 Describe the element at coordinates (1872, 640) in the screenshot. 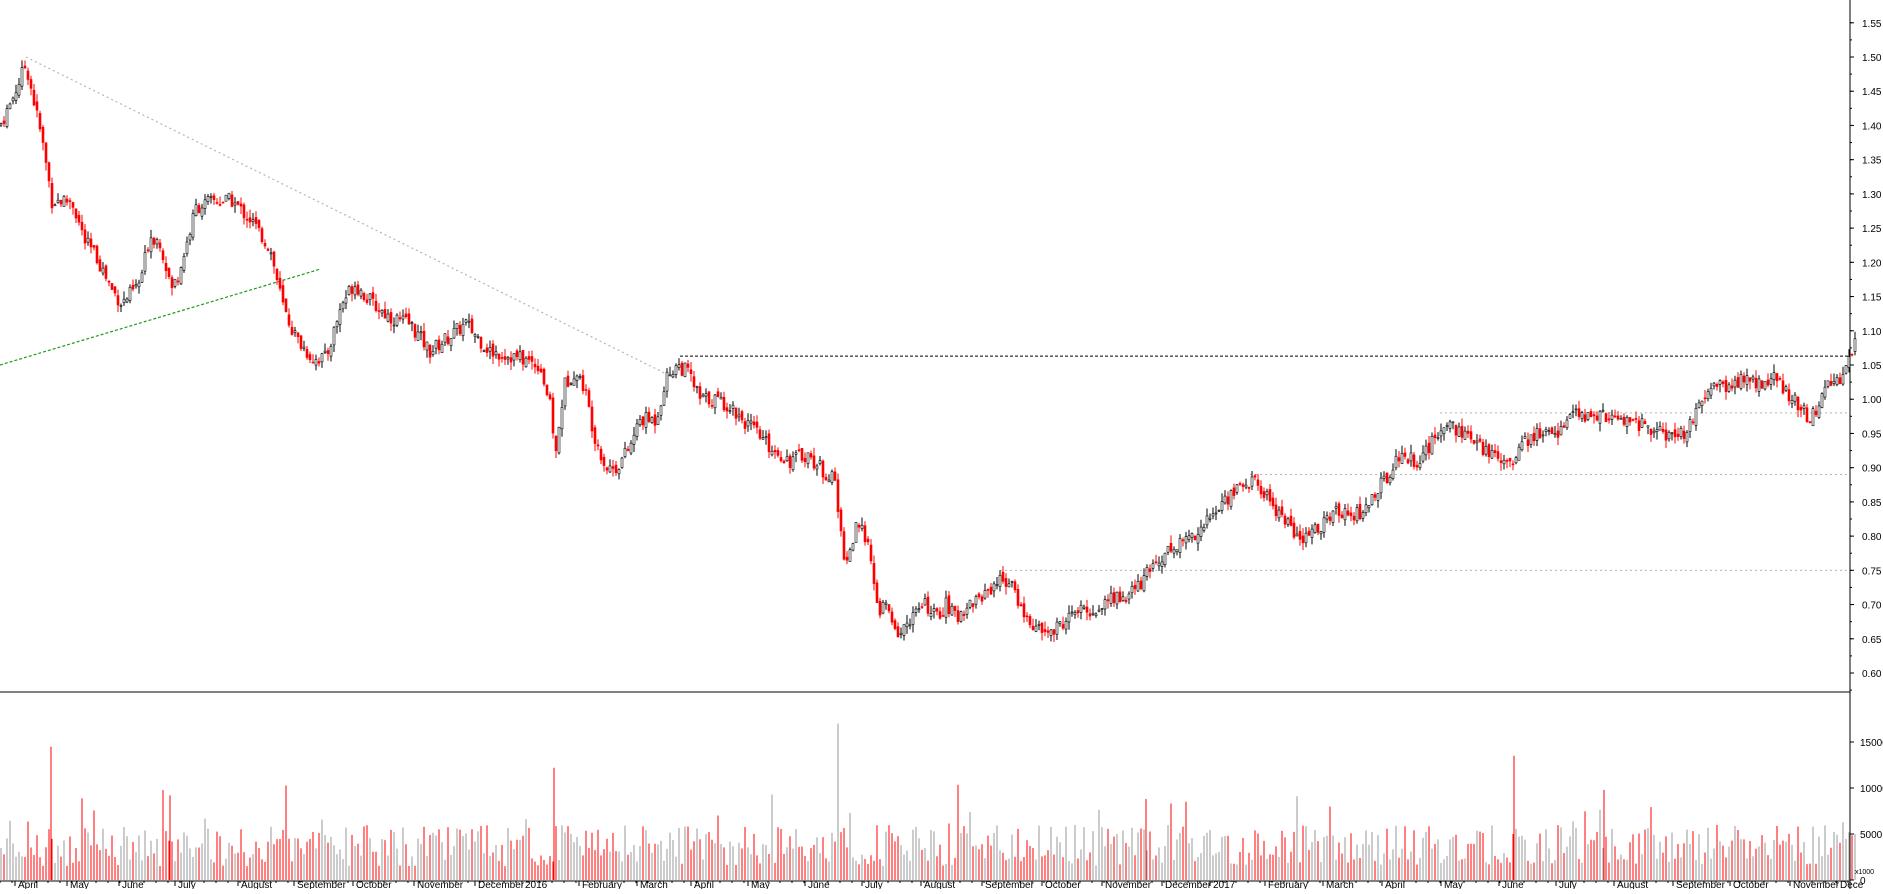

I see `price-tick-label: 0.65` at that location.